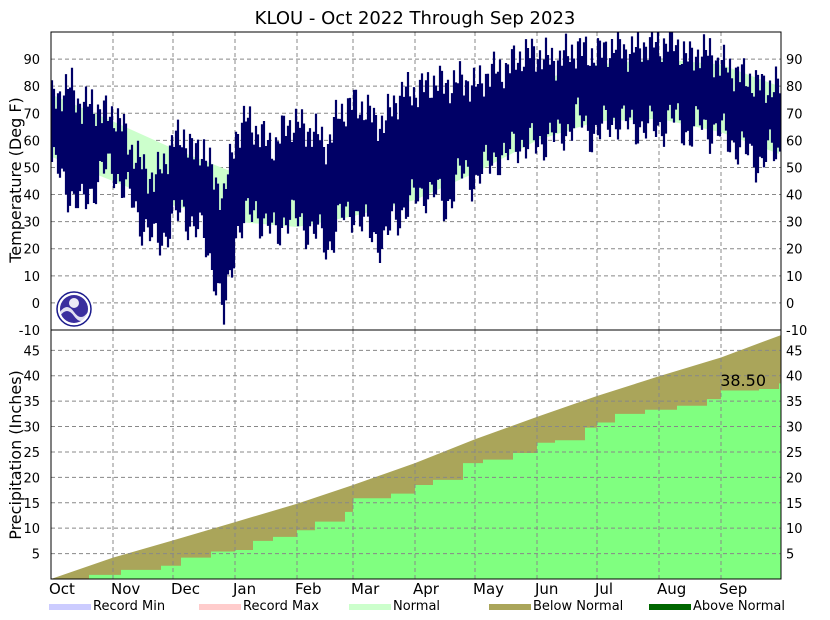 The height and width of the screenshot is (620, 830). I want to click on legend-label: Normal, so click(416, 606).